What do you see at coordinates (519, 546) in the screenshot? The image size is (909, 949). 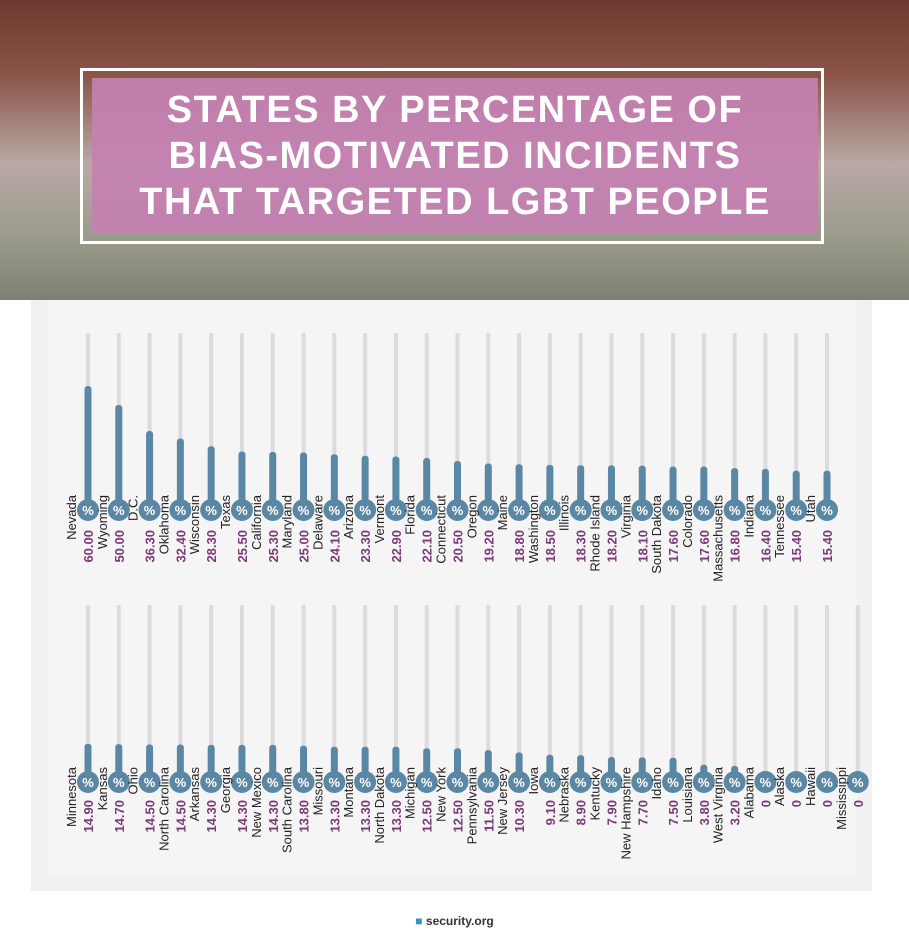 I see `value-label: 18.80` at bounding box center [519, 546].